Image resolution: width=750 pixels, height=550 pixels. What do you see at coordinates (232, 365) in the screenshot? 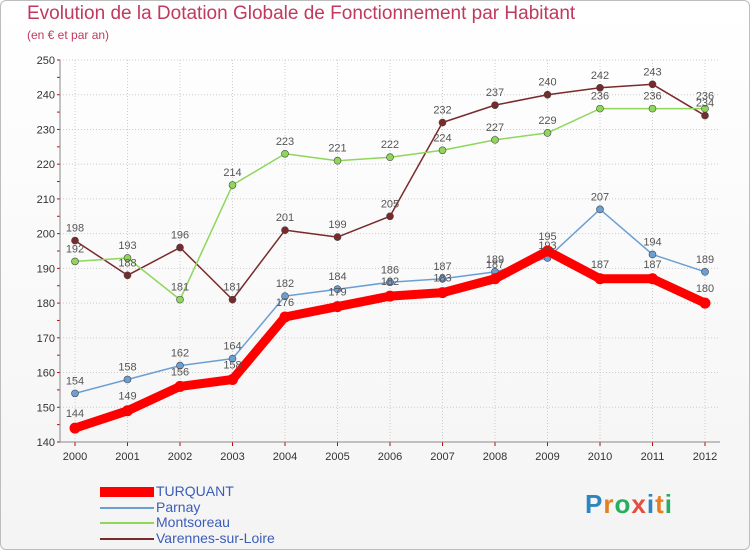
I see `data-label: 158` at bounding box center [232, 365].